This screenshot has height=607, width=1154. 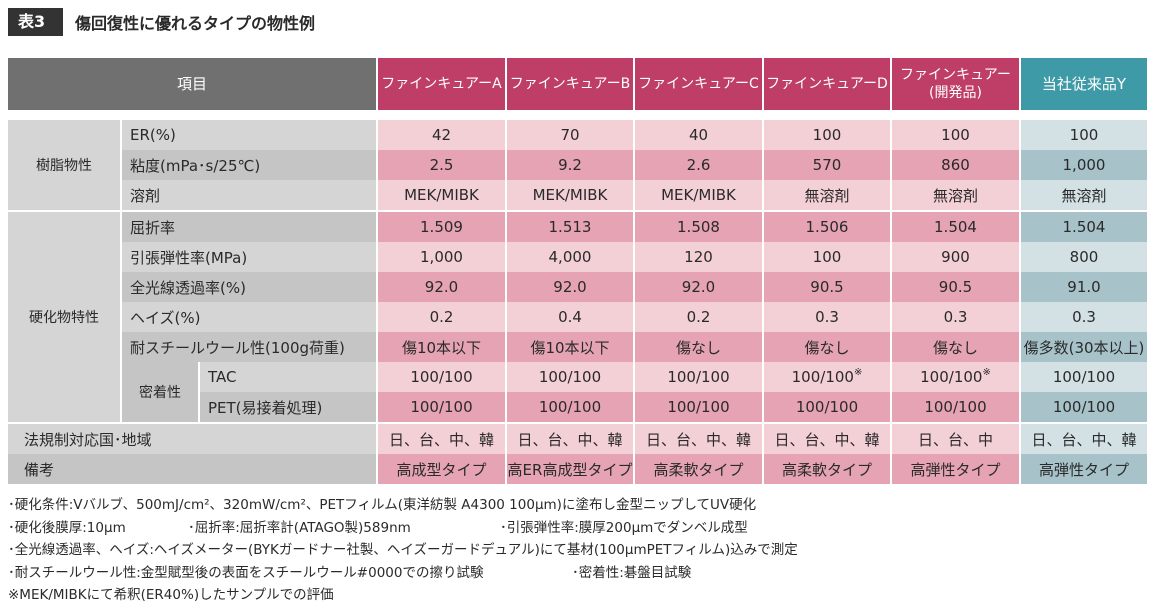 I want to click on cell-value: 9.2, so click(x=570, y=165).